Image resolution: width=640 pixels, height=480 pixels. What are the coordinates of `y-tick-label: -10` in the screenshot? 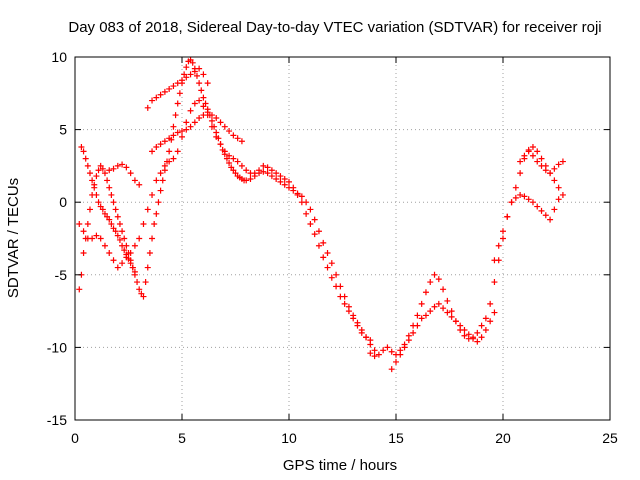 It's located at (57, 347).